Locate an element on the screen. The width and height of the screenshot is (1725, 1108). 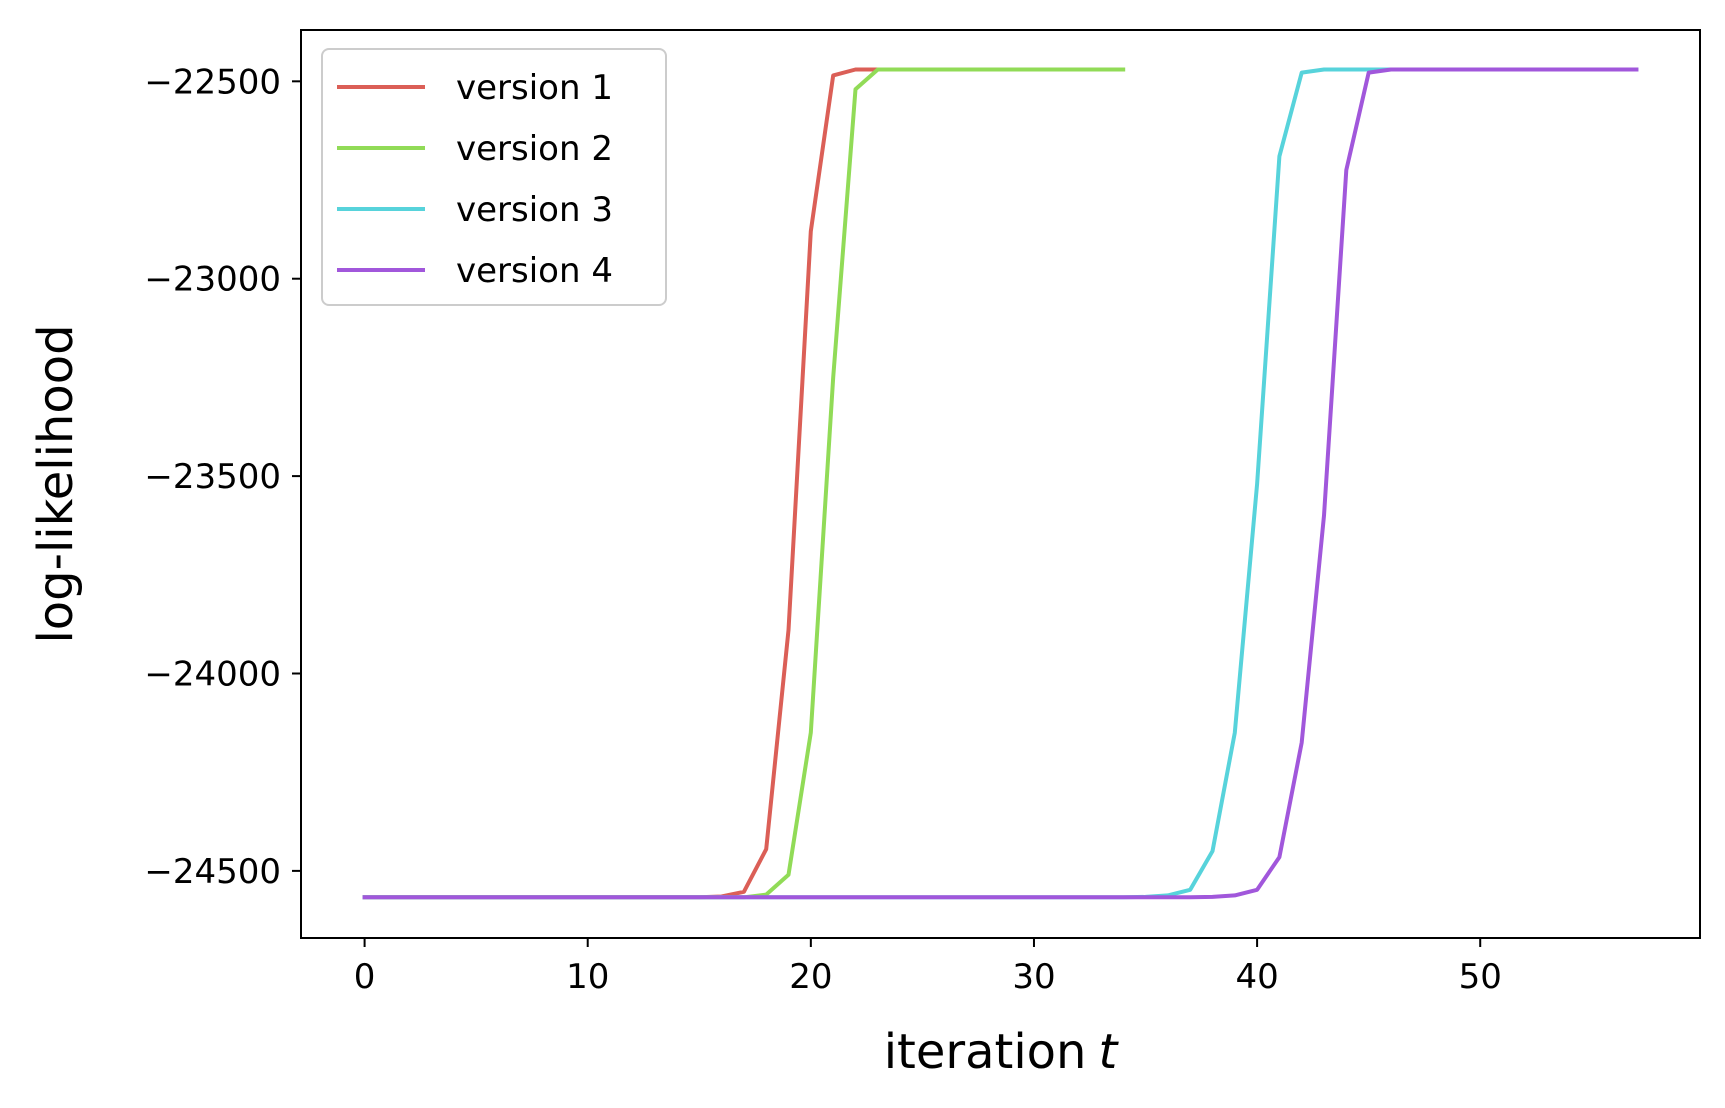
x-tick-label: 40 is located at coordinates (1256, 977).